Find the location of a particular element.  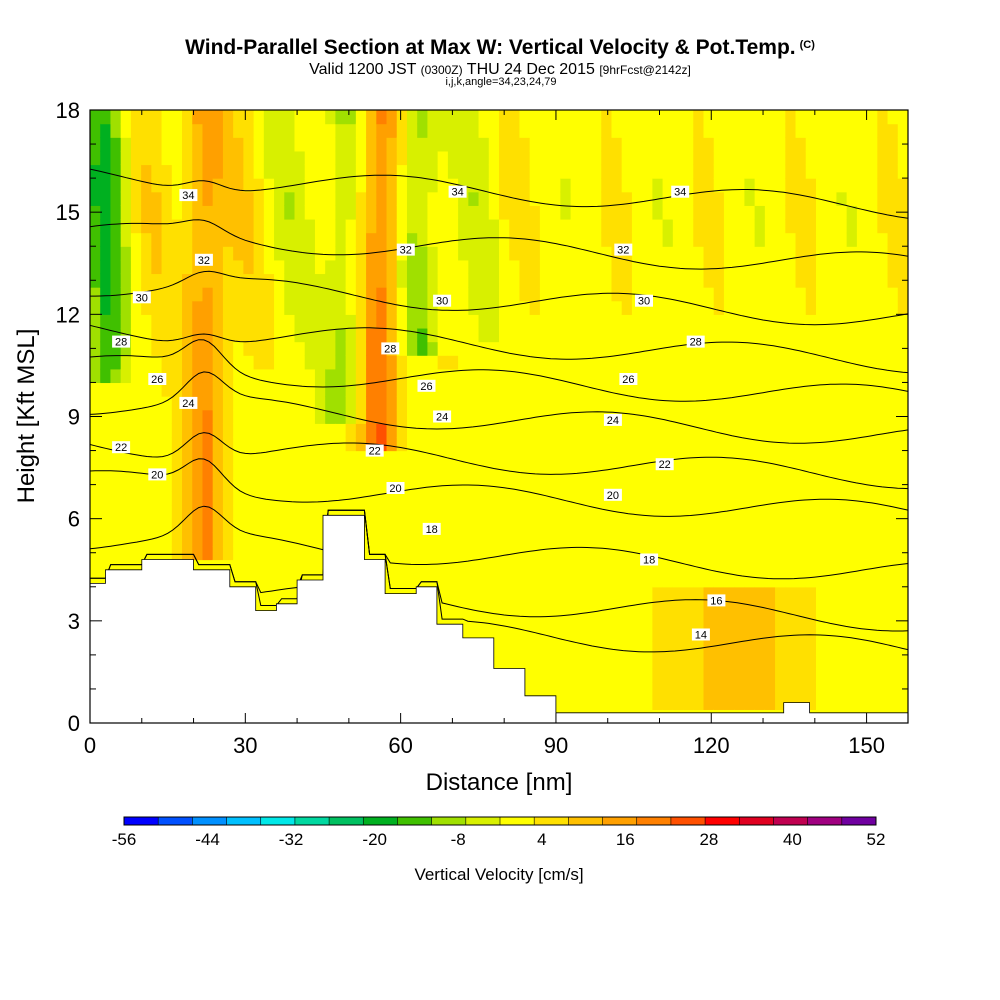

contour-label: 24 is located at coordinates (188, 404).